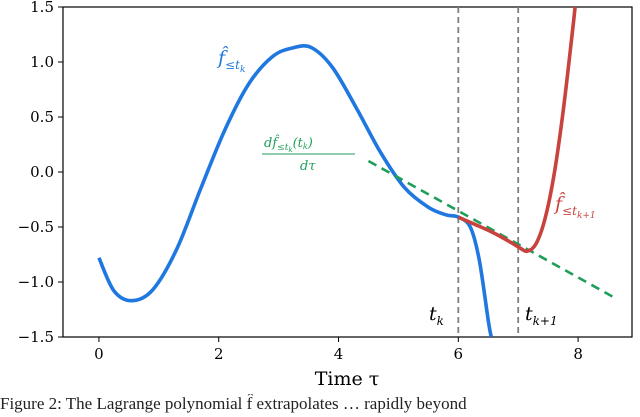 This screenshot has height=417, width=640. I want to click on series-line-fhat-tk1, so click(517, 130).